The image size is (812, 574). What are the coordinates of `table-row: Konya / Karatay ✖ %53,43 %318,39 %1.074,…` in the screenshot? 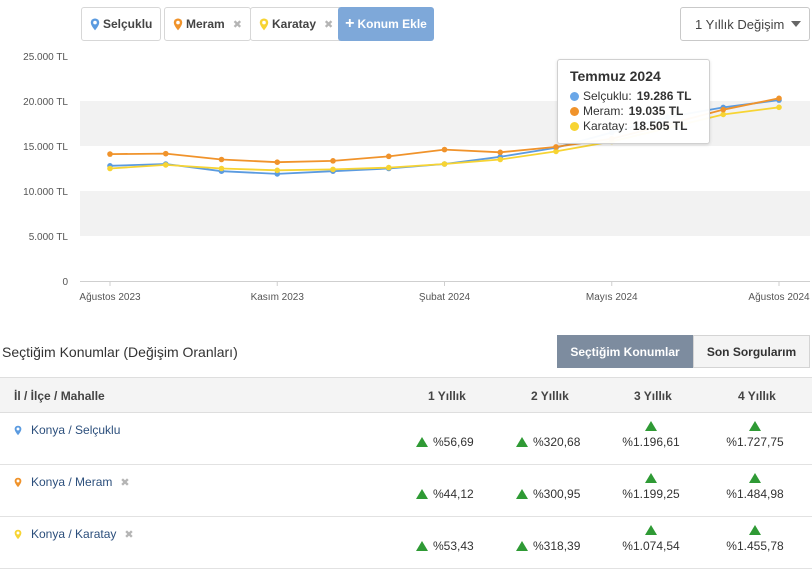 It's located at (406, 543).